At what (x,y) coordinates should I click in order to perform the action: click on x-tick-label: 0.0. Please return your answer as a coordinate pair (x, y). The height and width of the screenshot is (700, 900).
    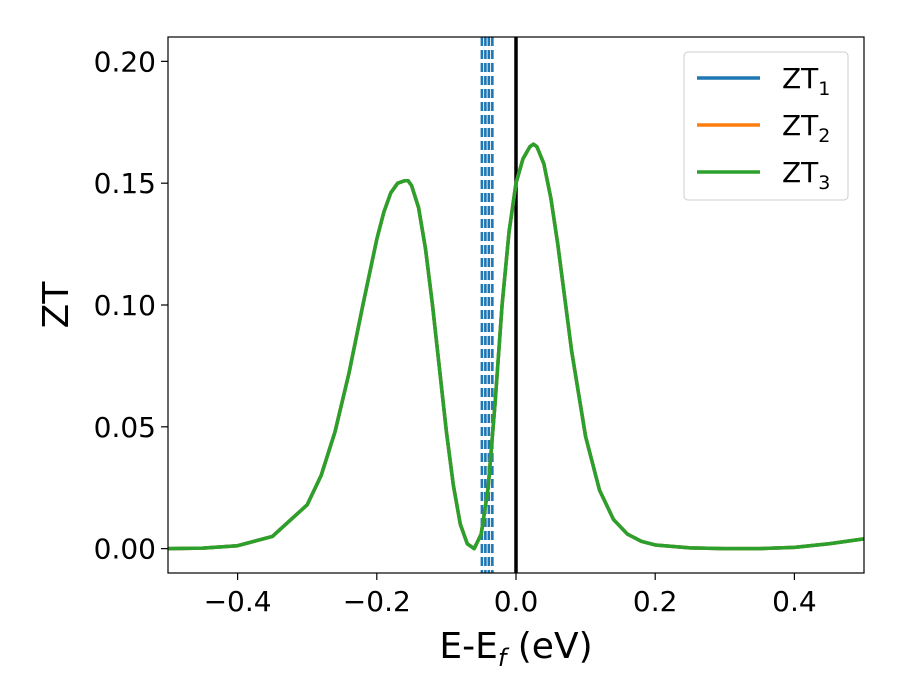
    Looking at the image, I should click on (516, 601).